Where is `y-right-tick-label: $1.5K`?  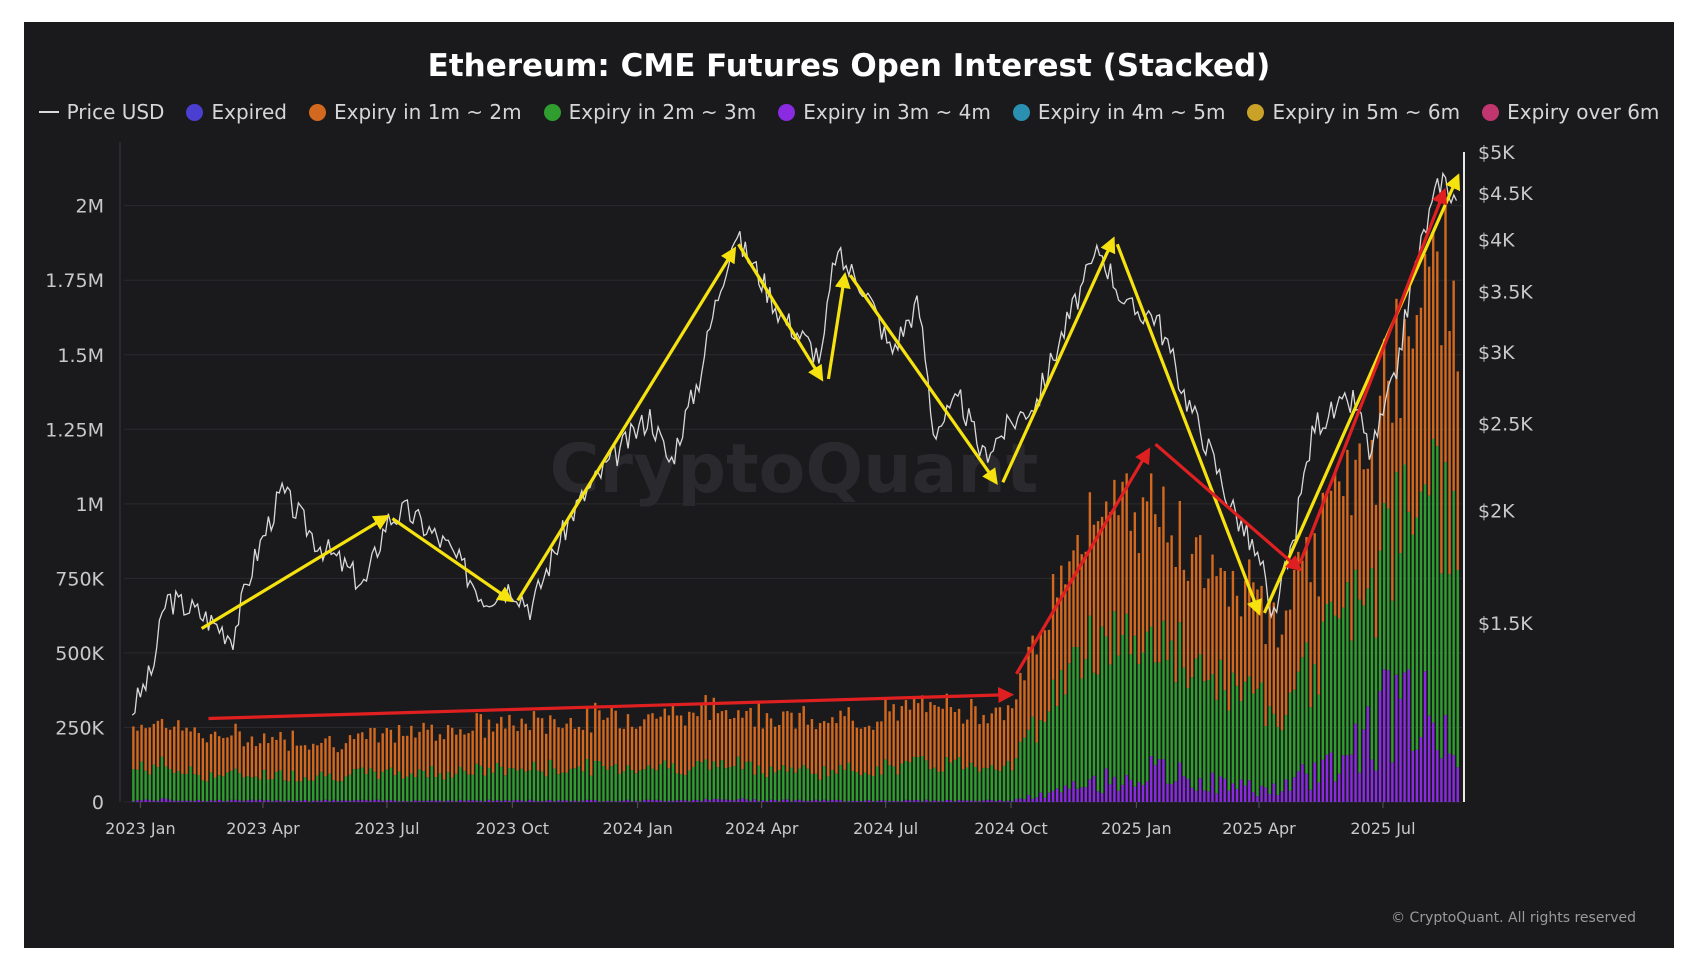
y-right-tick-label: $1.5K is located at coordinates (1505, 624).